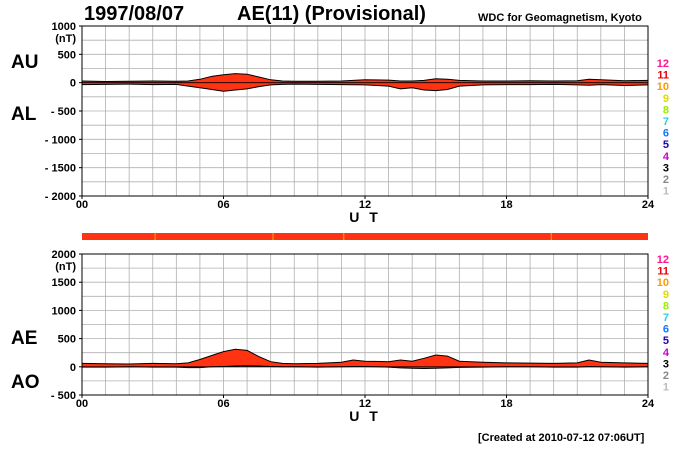 This screenshot has height=450, width=700. What do you see at coordinates (365, 356) in the screenshot?
I see `series-line-ae` at bounding box center [365, 356].